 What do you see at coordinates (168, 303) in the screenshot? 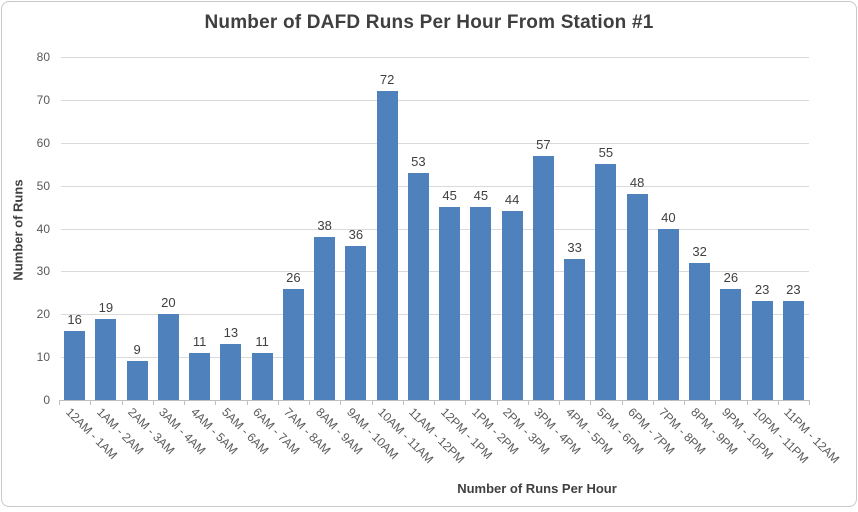
I see `bar-value-label: 20` at bounding box center [168, 303].